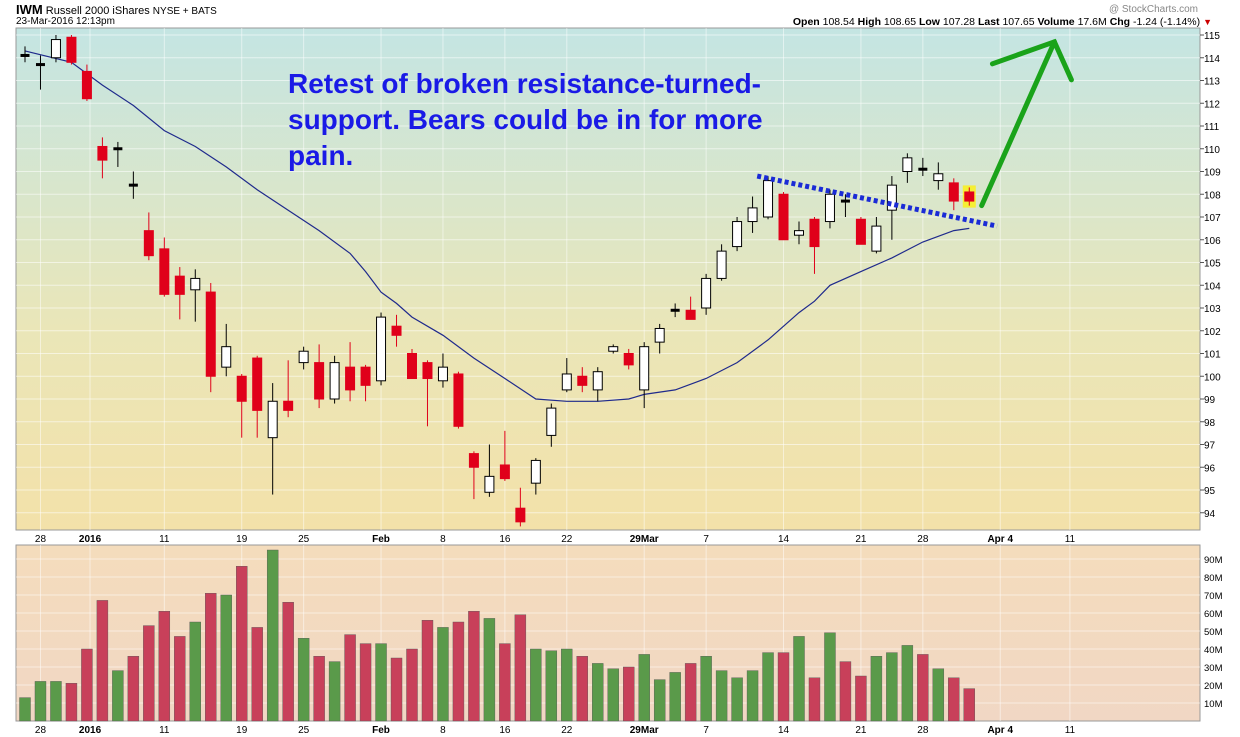  What do you see at coordinates (644, 730) in the screenshot?
I see `date-tick-label: 29Mar` at bounding box center [644, 730].